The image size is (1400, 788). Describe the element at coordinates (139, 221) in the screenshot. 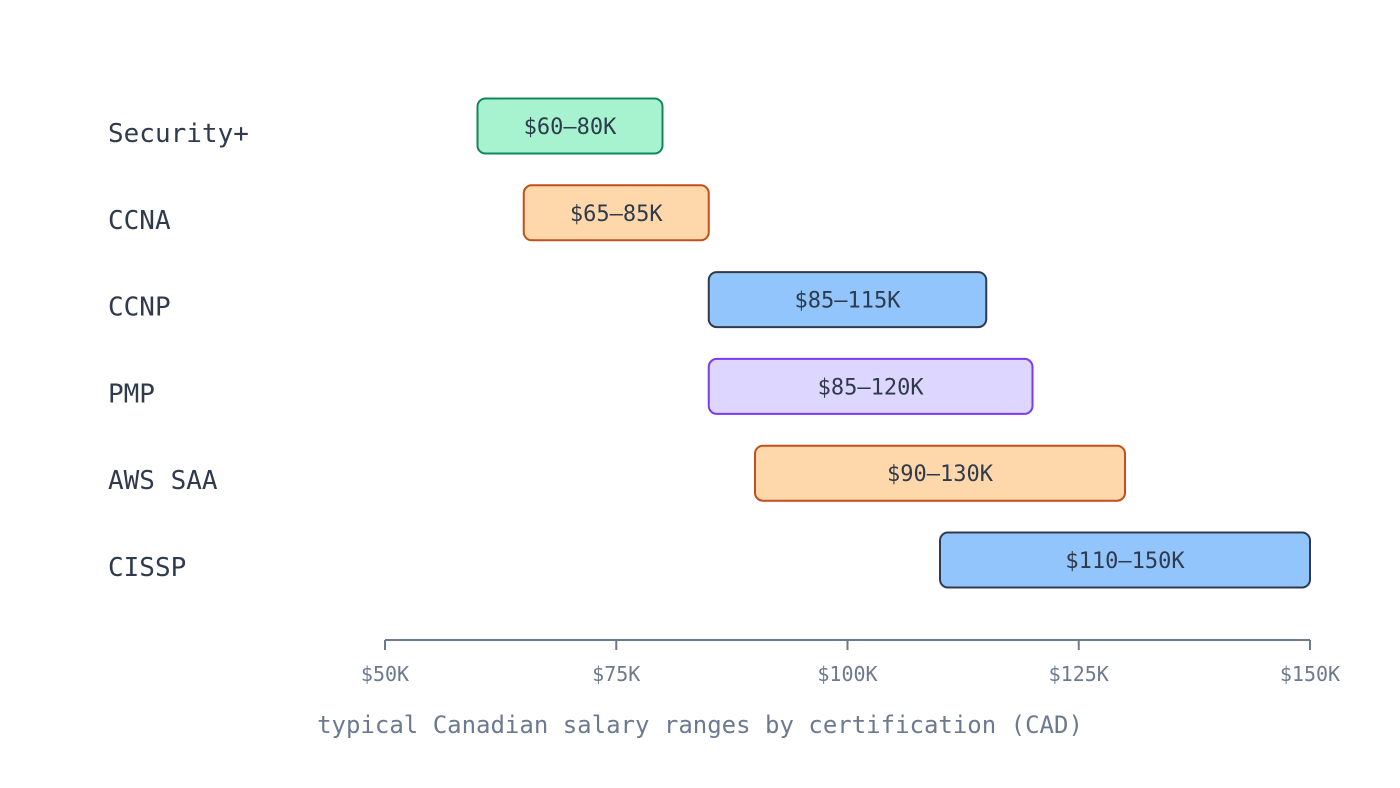

I see `category-label-ccna: CCNA` at that location.